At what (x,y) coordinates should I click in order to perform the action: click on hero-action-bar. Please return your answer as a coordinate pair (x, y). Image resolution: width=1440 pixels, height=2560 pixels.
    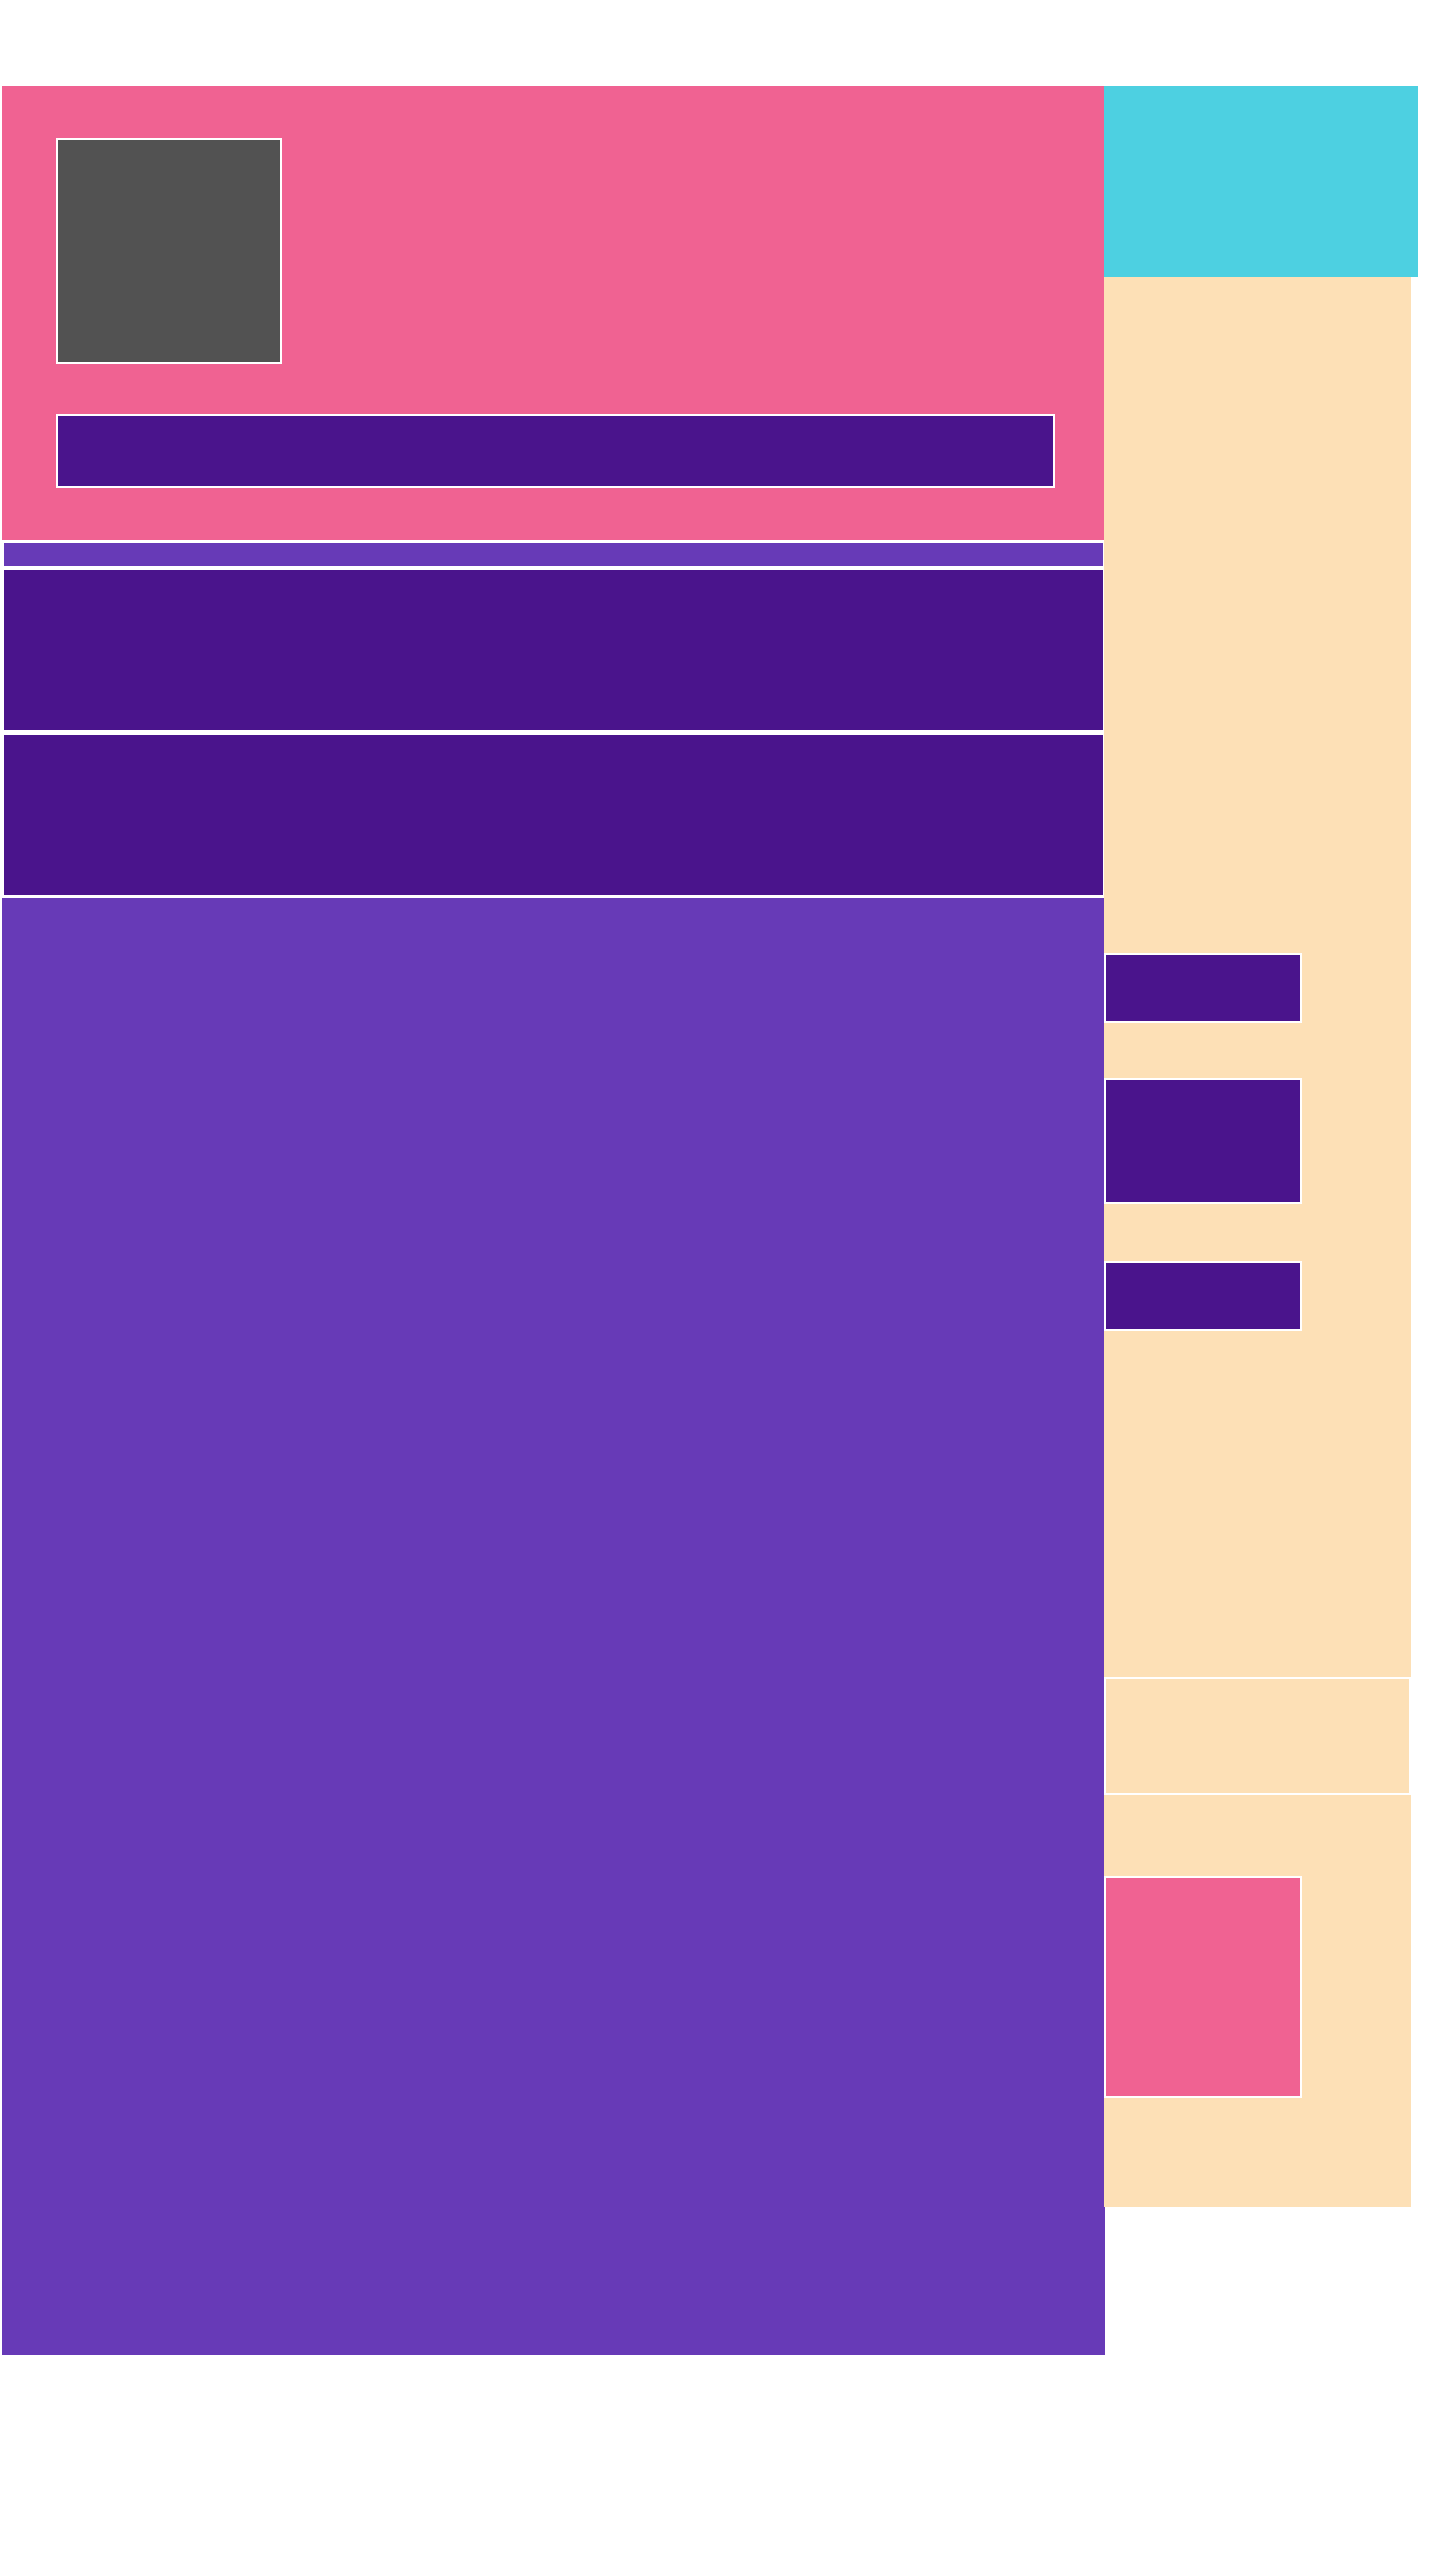
    Looking at the image, I should click on (555, 451).